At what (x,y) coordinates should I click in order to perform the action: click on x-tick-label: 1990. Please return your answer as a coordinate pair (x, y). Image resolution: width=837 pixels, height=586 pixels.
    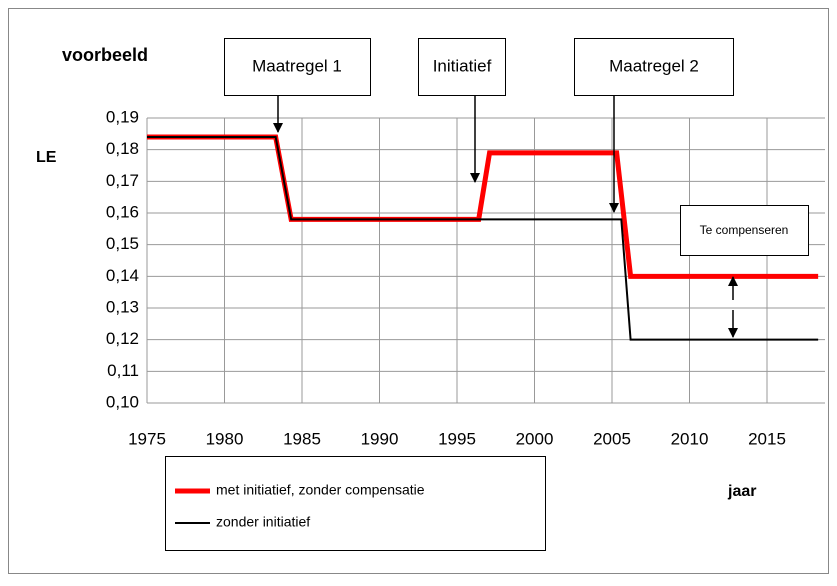
    Looking at the image, I should click on (380, 438).